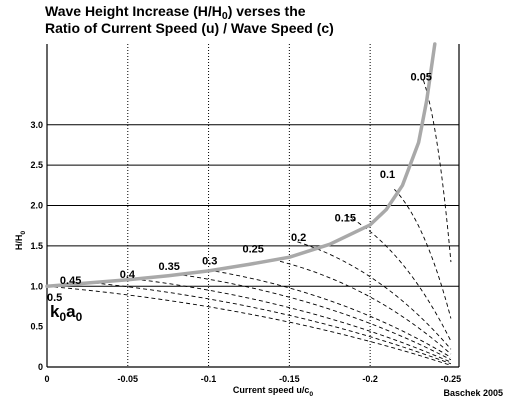  I want to click on x-tick-label: -0.1, so click(209, 379).